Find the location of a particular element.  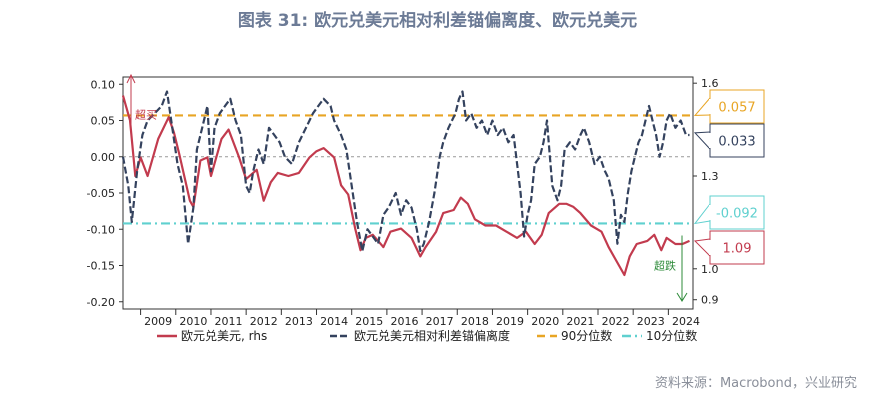

x-tick-label: 2011 is located at coordinates (229, 321).